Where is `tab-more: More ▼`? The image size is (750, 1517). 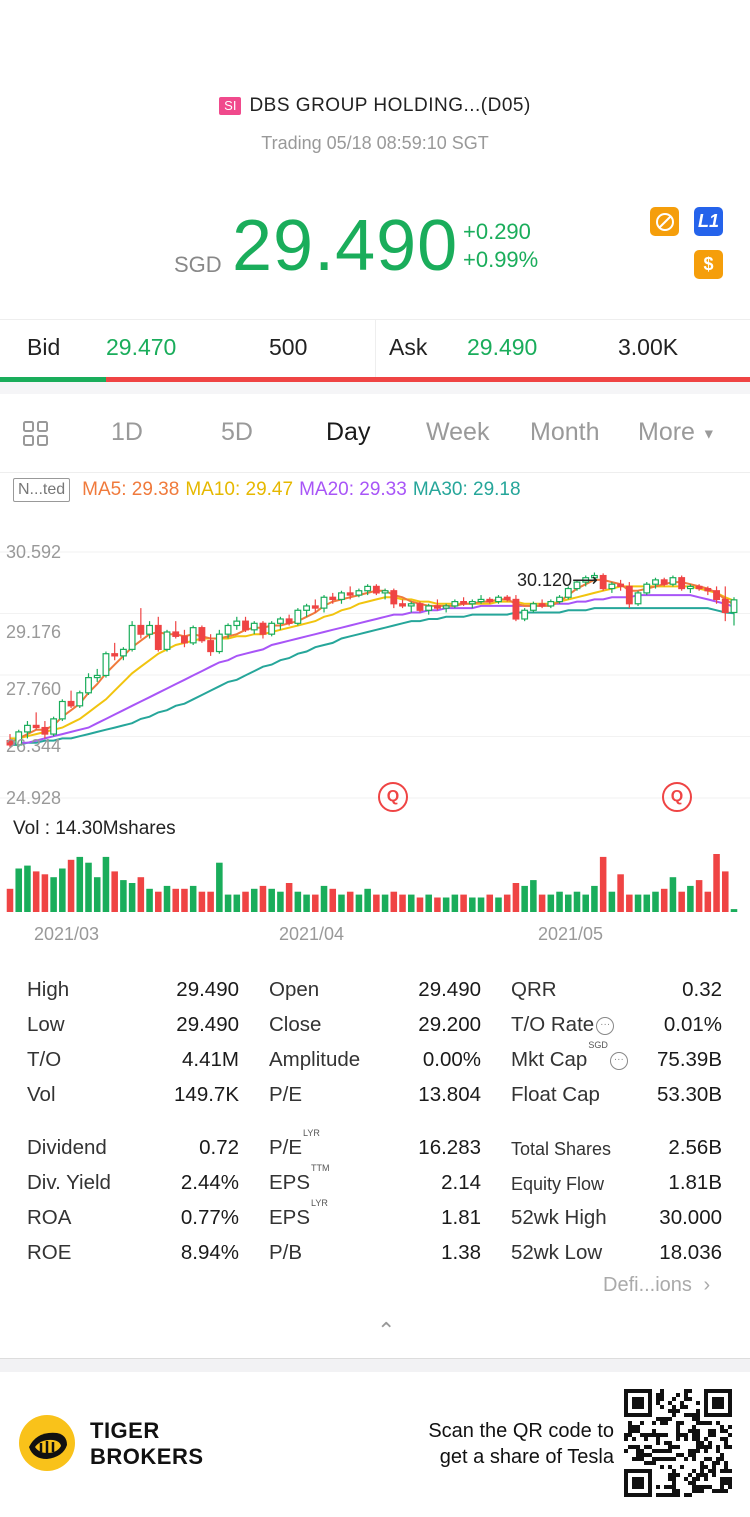
tab-more: More ▼ is located at coordinates (677, 432).